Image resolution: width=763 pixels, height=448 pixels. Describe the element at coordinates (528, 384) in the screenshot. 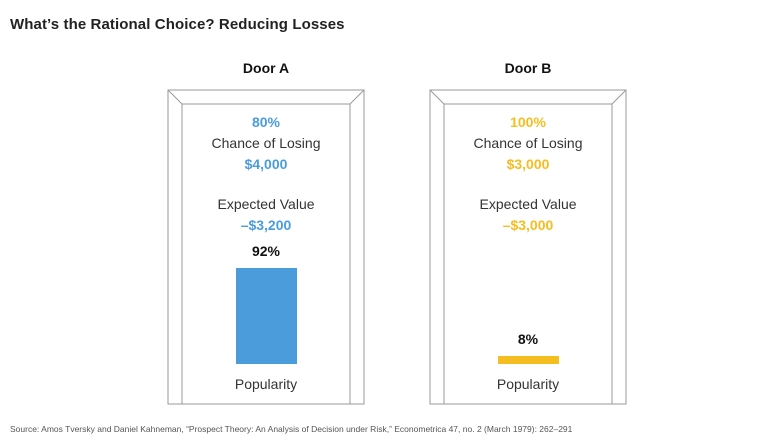

I see `door-b-popularity-label: Popularity` at that location.